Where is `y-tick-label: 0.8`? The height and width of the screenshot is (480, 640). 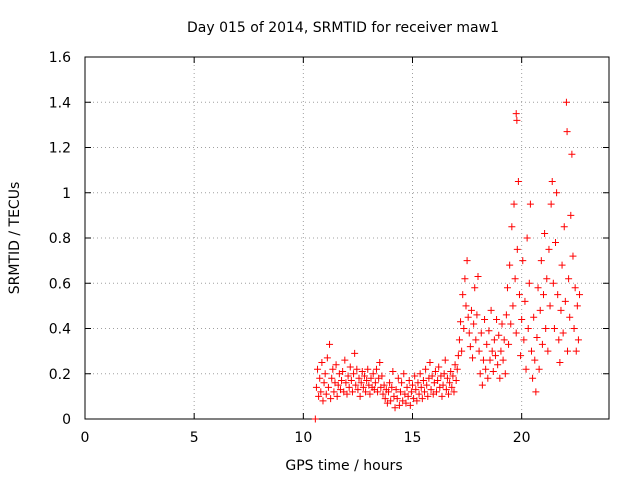 y-tick-label: 0.8 is located at coordinates (60, 239).